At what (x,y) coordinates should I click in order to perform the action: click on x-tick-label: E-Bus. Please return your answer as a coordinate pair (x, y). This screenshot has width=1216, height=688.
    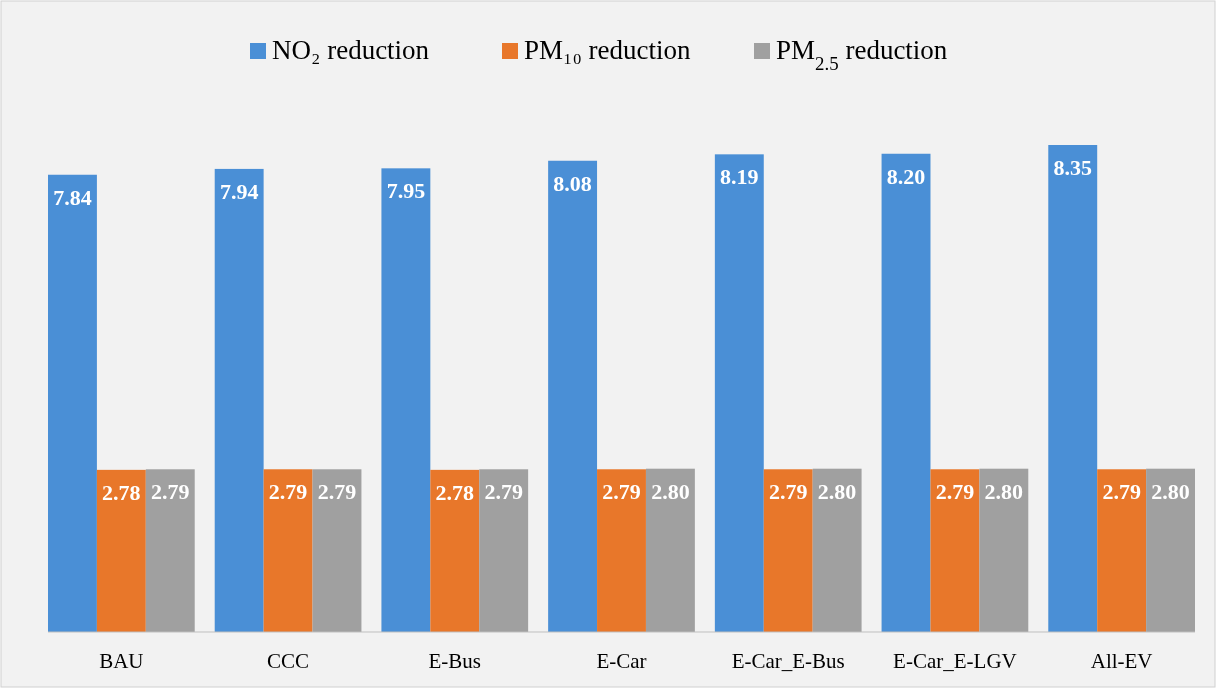
    Looking at the image, I should click on (455, 661).